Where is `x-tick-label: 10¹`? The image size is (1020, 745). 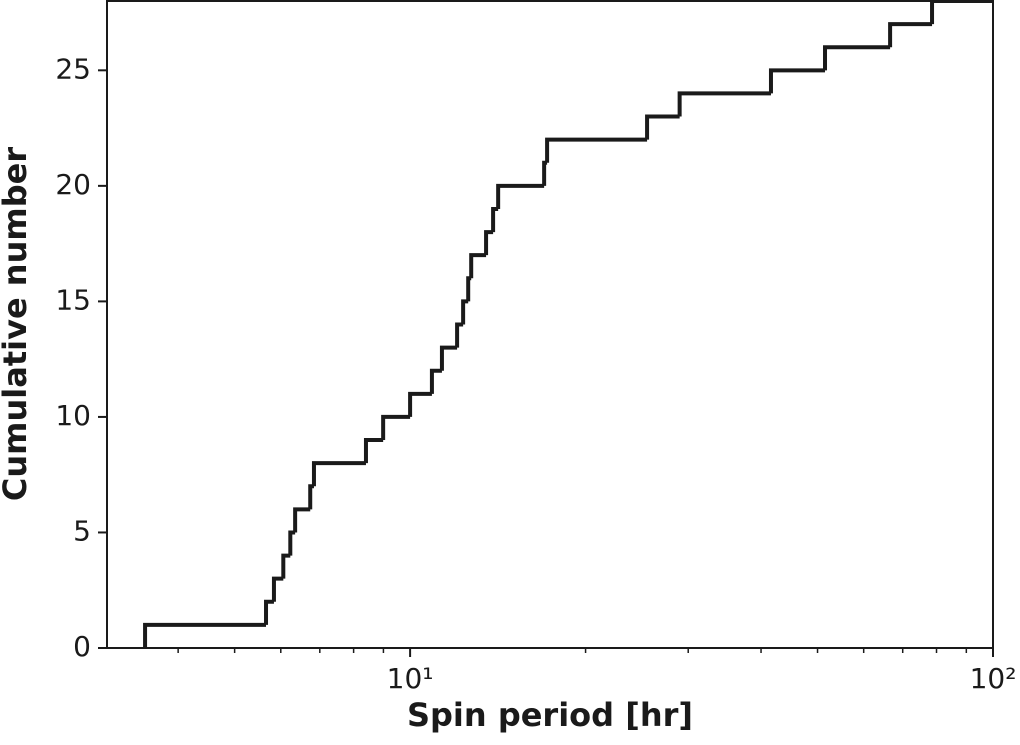 x-tick-label: 10¹ is located at coordinates (410, 678).